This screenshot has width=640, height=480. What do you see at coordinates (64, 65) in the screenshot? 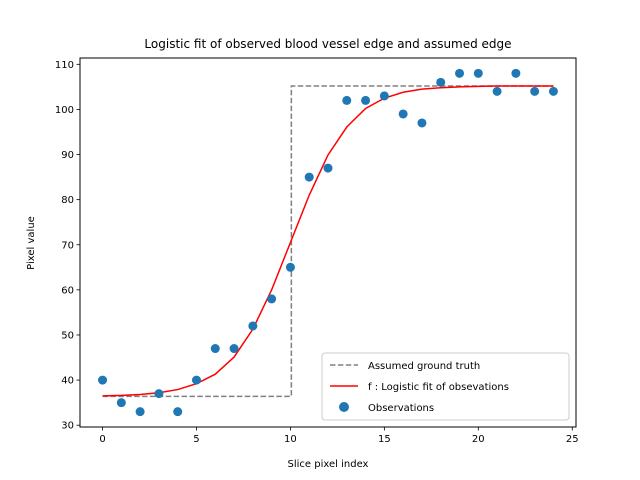
I see `y-tick-label: 110` at bounding box center [64, 65].